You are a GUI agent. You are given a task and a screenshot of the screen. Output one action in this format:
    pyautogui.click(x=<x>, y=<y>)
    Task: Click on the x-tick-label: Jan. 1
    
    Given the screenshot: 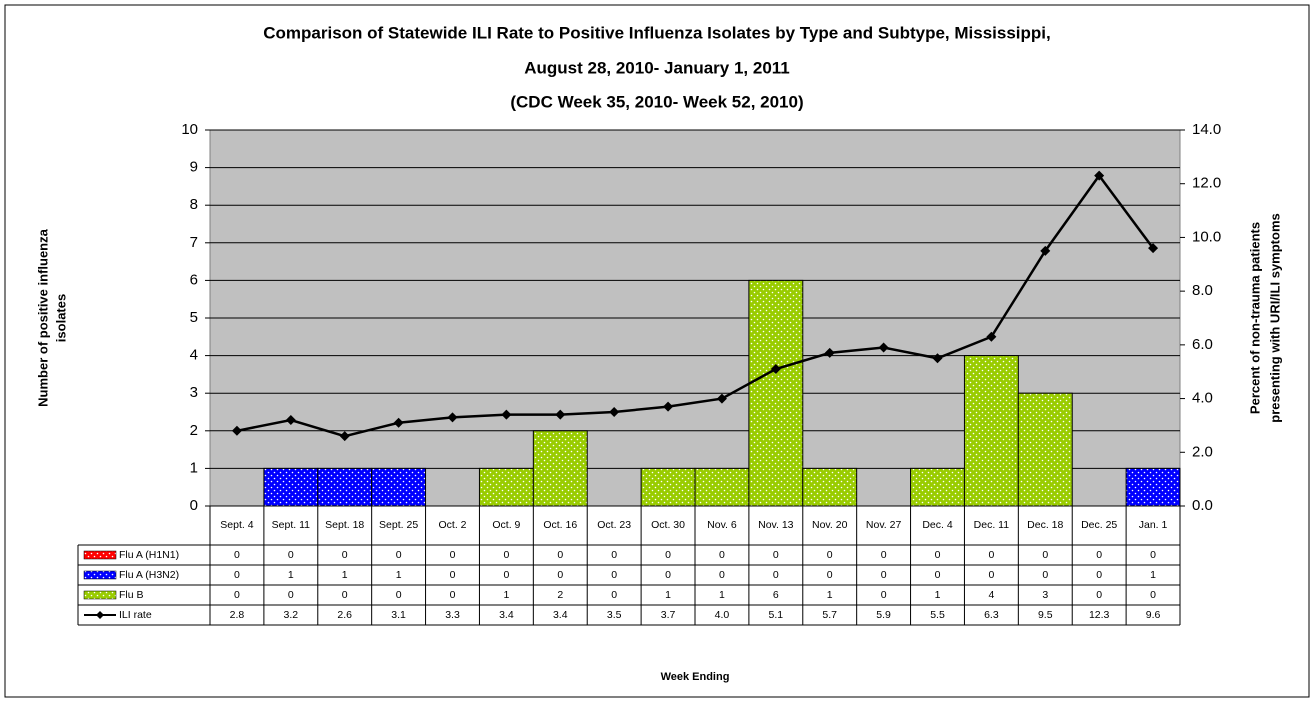 What is the action you would take?
    pyautogui.click(x=1153, y=525)
    